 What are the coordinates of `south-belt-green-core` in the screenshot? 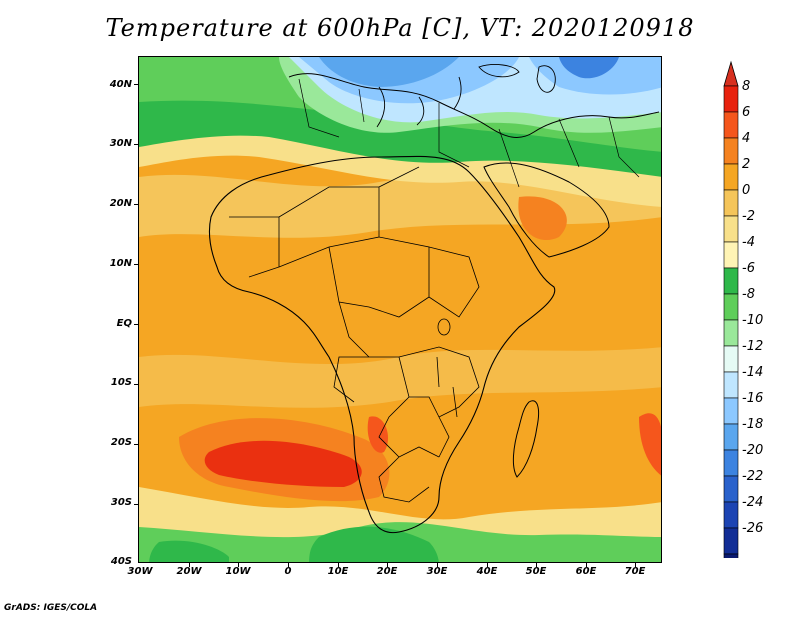 It's located at (374, 544).